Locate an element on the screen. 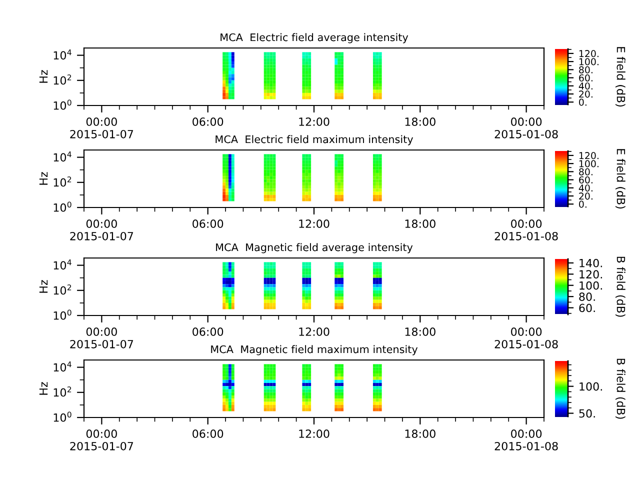 This screenshot has width=640, height=480. color-bar-label: 140. is located at coordinates (591, 263).